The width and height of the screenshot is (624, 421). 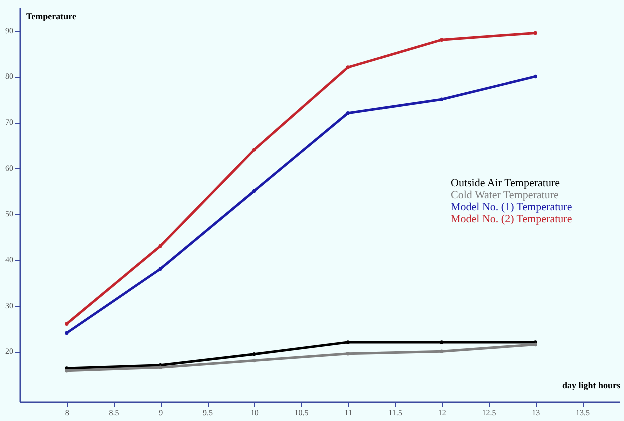 What do you see at coordinates (10, 305) in the screenshot?
I see `y-tick-label: 30` at bounding box center [10, 305].